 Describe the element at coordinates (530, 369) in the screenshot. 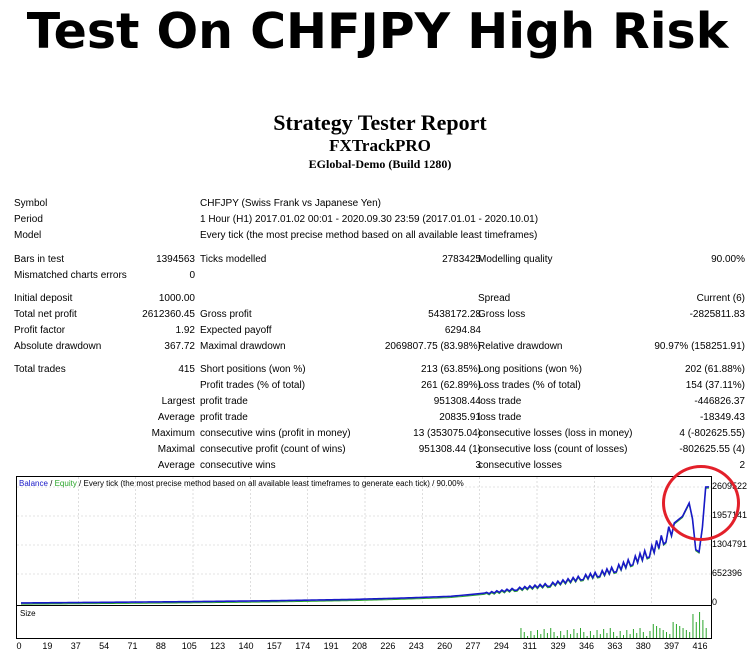

I see `long-label: Long positions (won %)` at that location.